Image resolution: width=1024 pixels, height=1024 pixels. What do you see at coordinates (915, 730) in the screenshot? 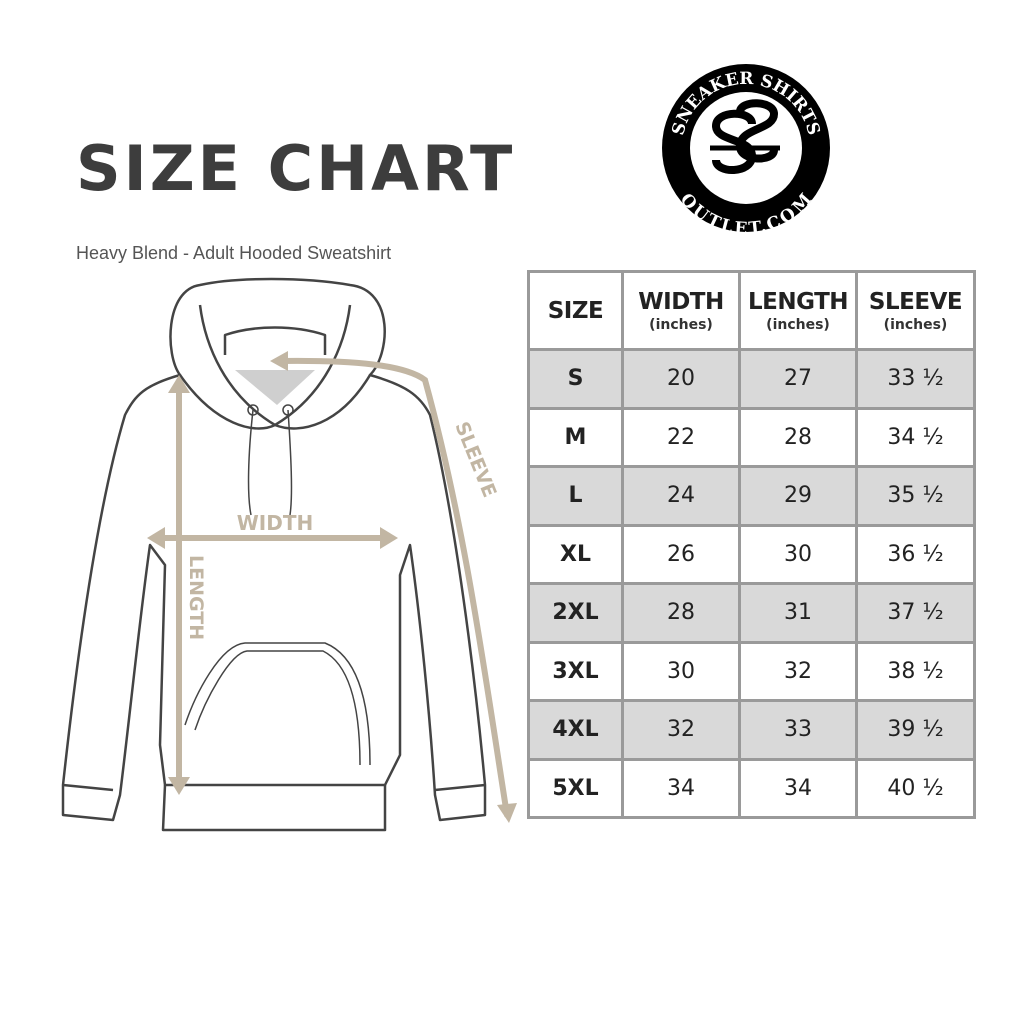
I see `sleeve-cell: 39 ½` at bounding box center [915, 730].